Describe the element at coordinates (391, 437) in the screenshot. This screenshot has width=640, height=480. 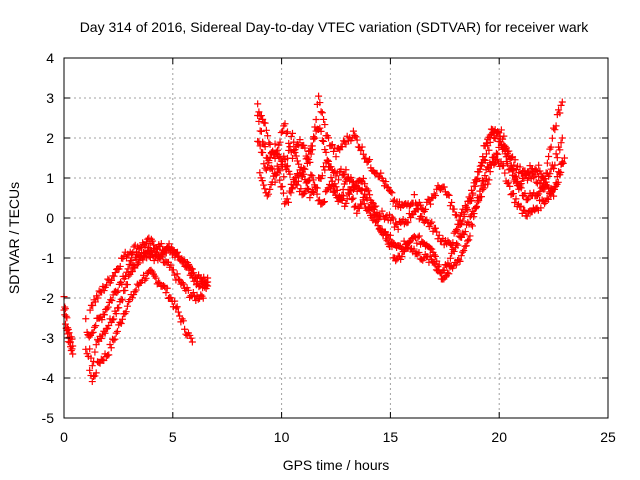
I see `x-tick-label: 15` at that location.